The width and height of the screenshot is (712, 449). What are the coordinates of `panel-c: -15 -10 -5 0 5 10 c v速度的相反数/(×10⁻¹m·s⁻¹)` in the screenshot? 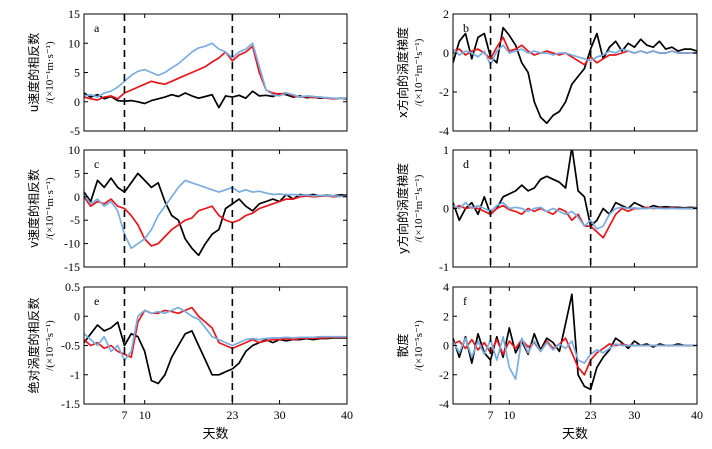 It's located at (187, 208).